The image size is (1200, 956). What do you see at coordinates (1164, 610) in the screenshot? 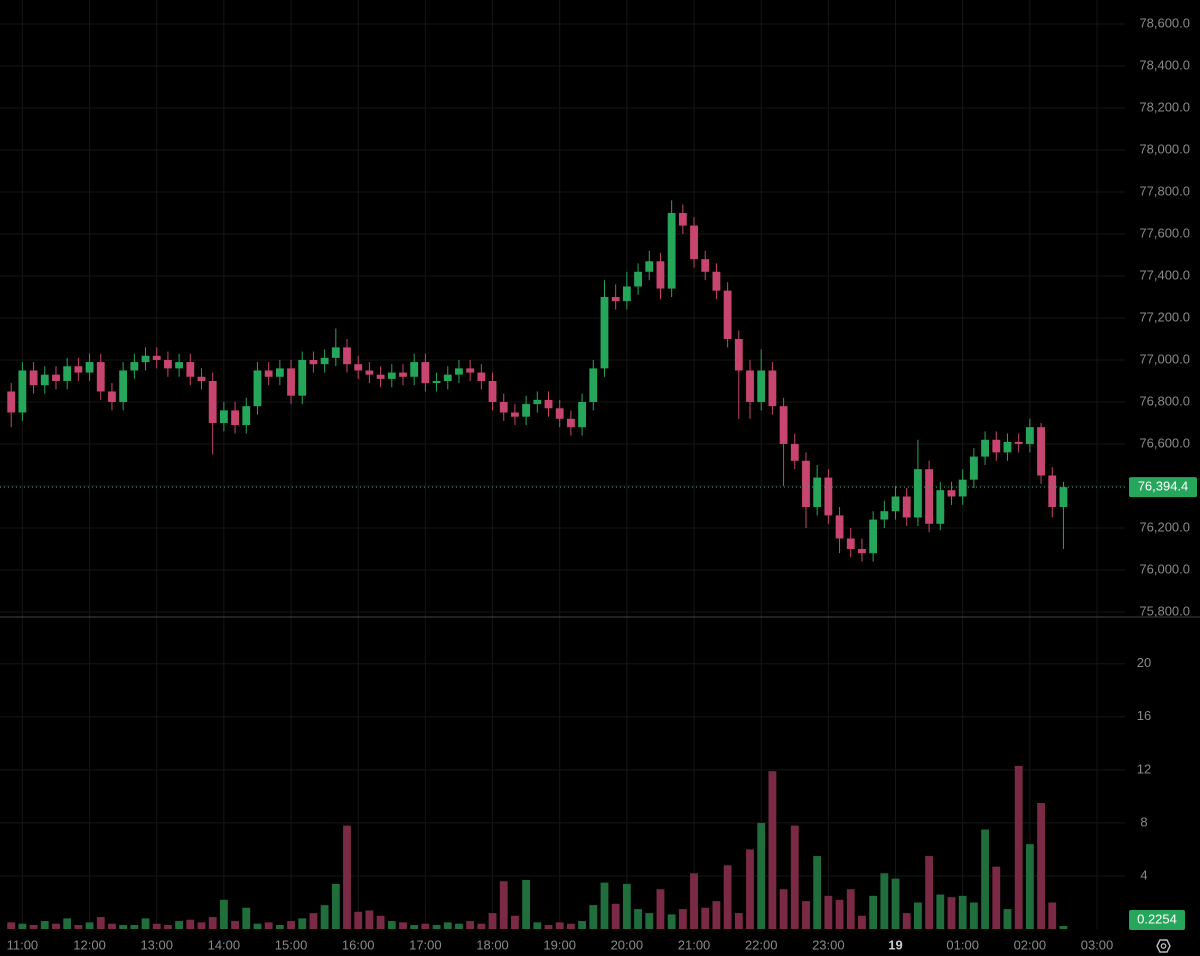
I see `y-tick-label: 75,800.0` at bounding box center [1164, 610].